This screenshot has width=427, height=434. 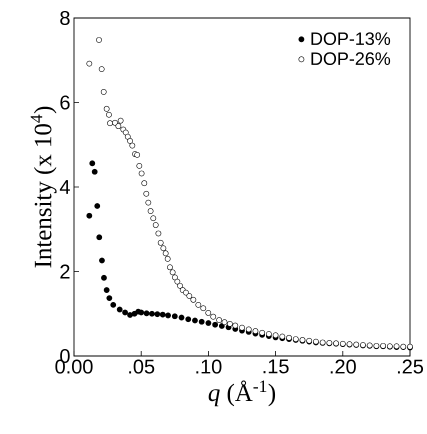 I want to click on x-tick-label: .25, so click(x=410, y=367).